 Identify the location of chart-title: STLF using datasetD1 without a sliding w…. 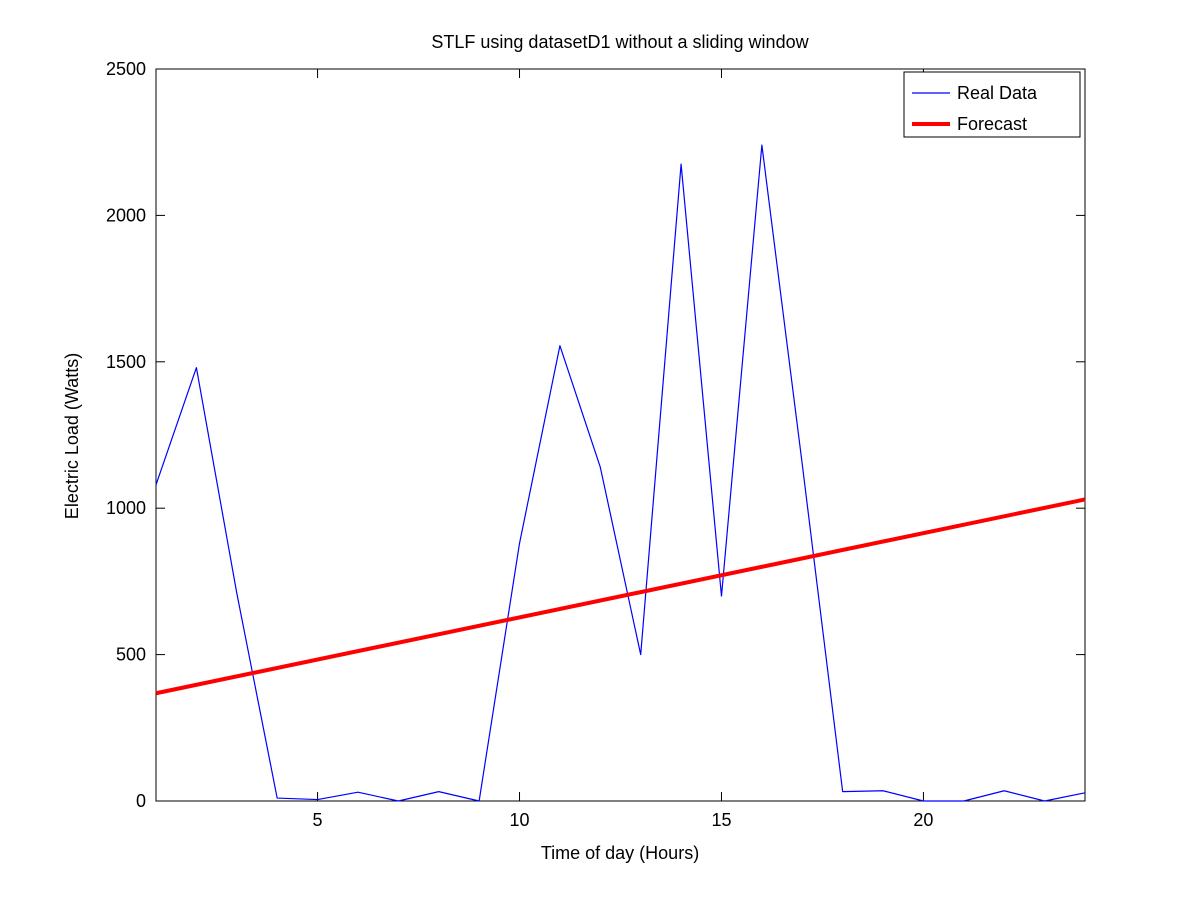
(620, 42).